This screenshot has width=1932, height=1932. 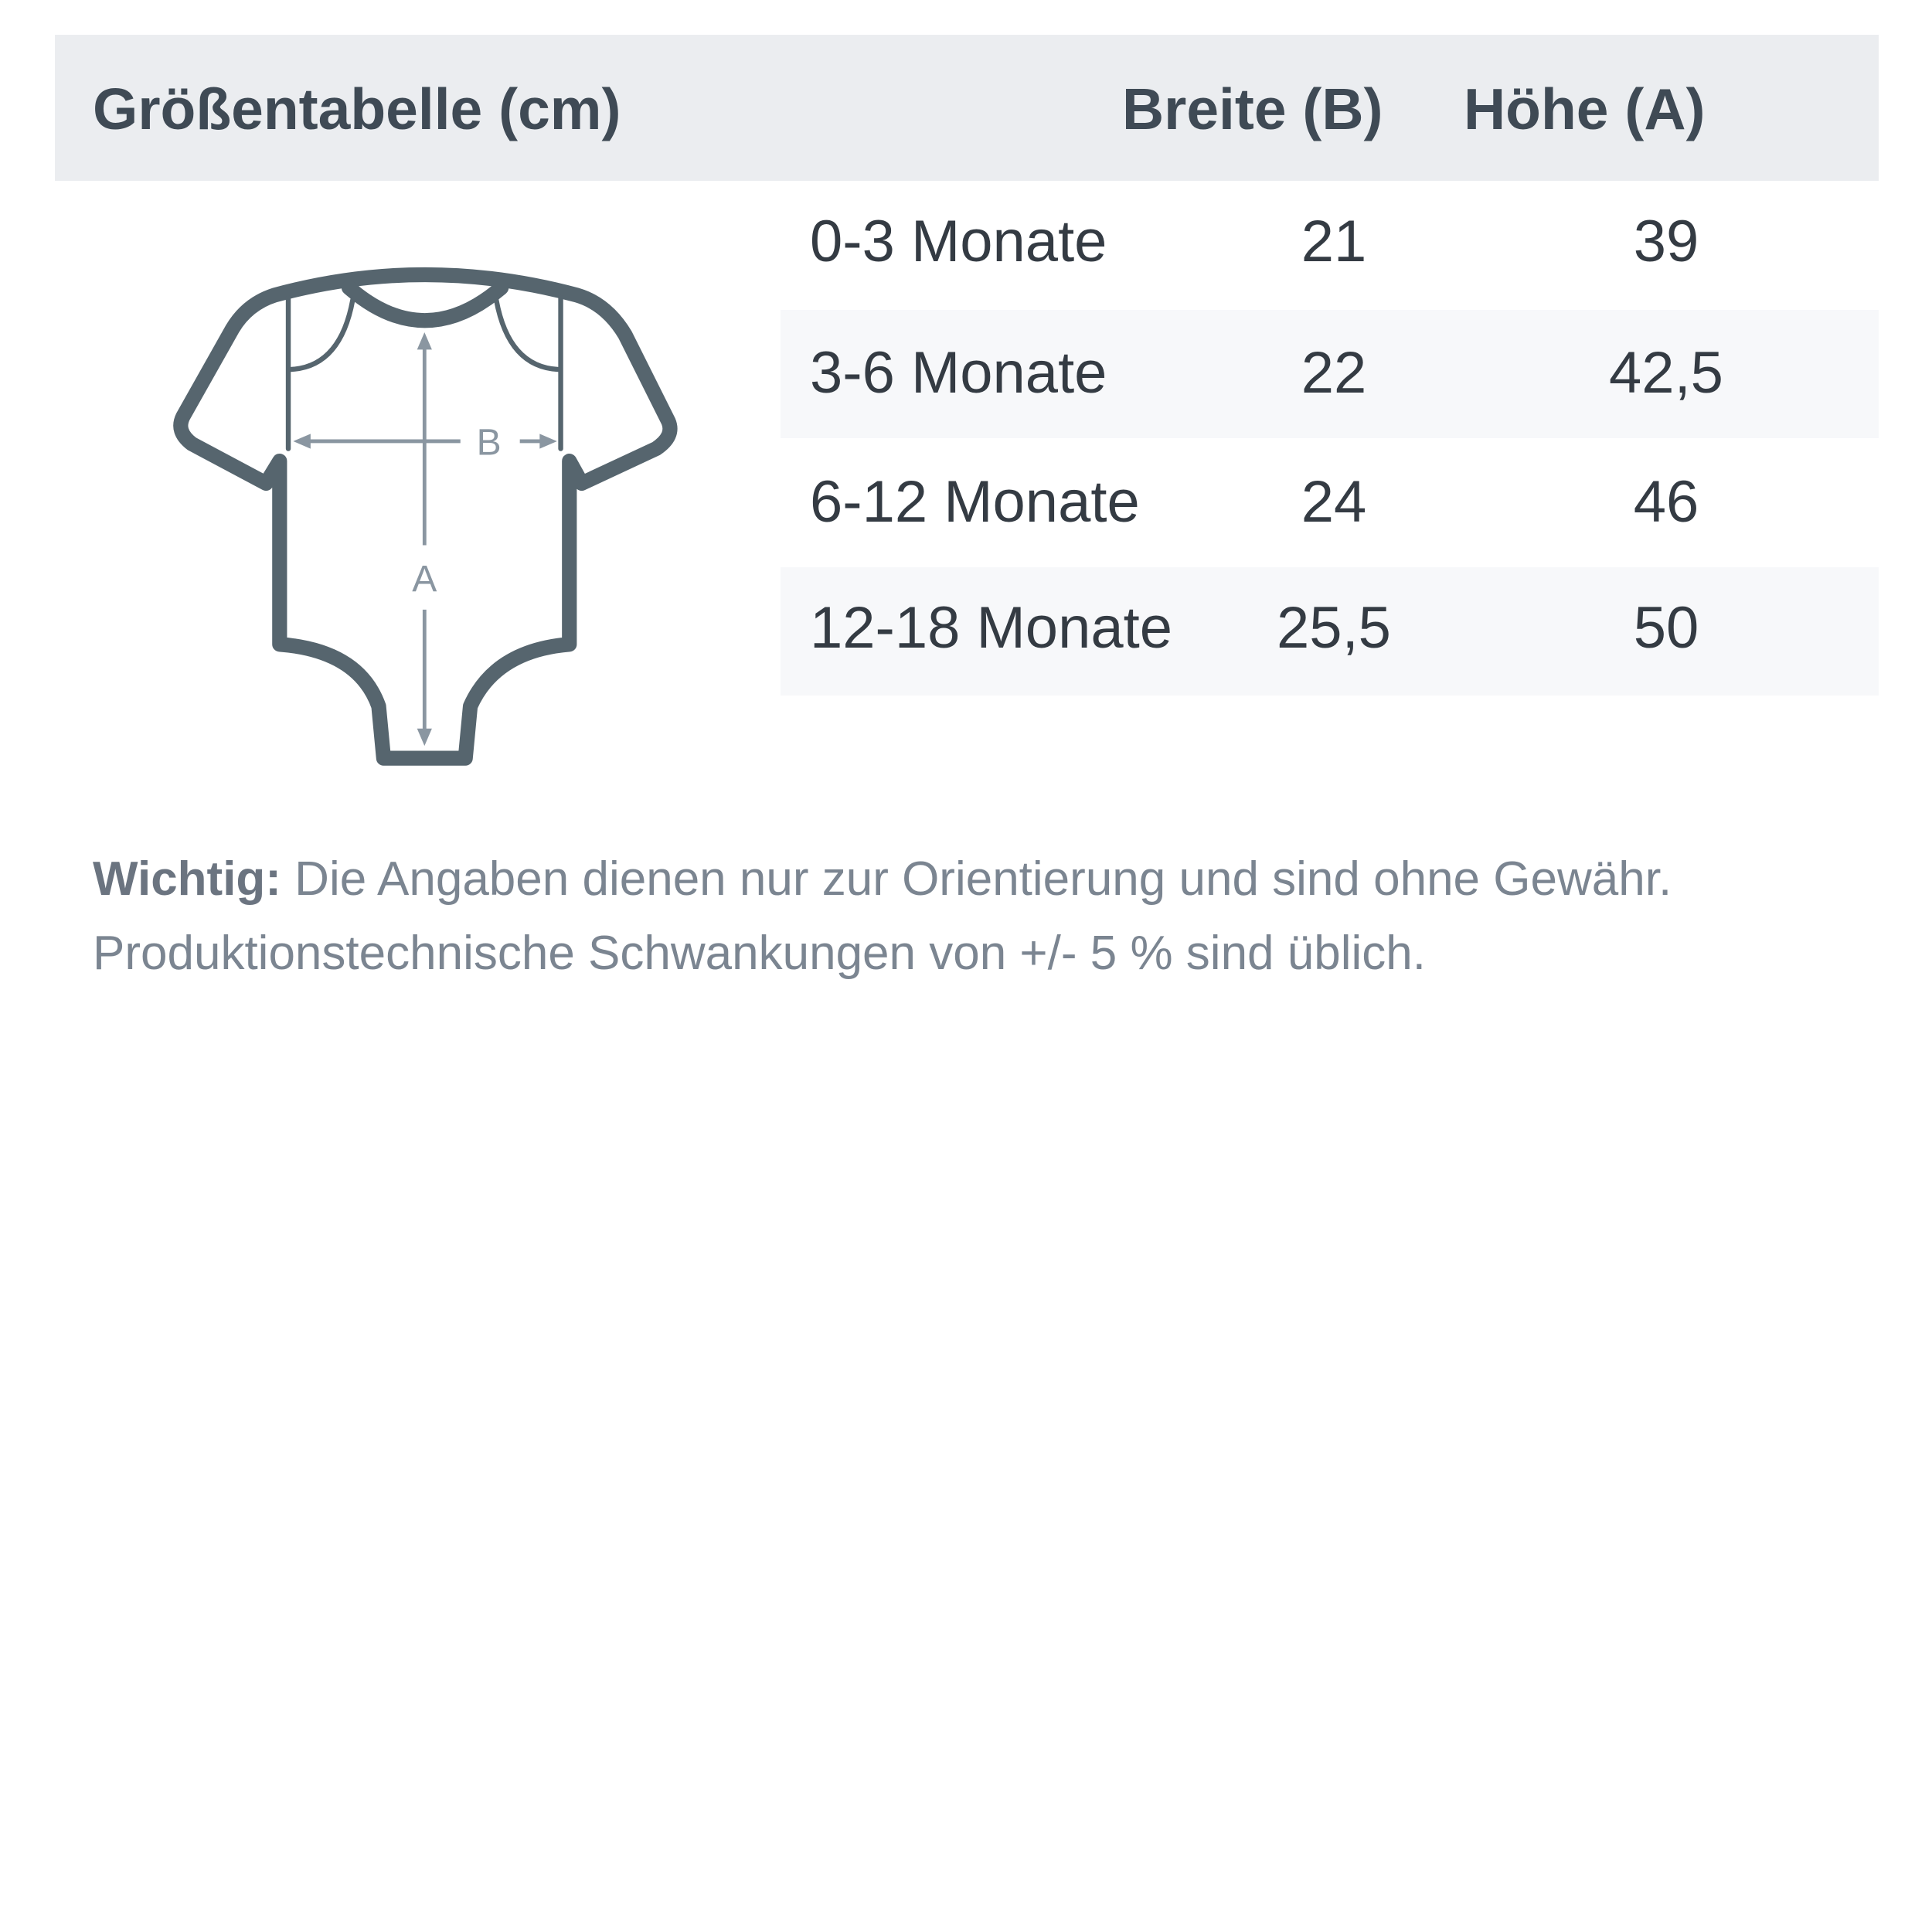 I want to click on size-cell: 3-6 Monate, so click(x=958, y=373).